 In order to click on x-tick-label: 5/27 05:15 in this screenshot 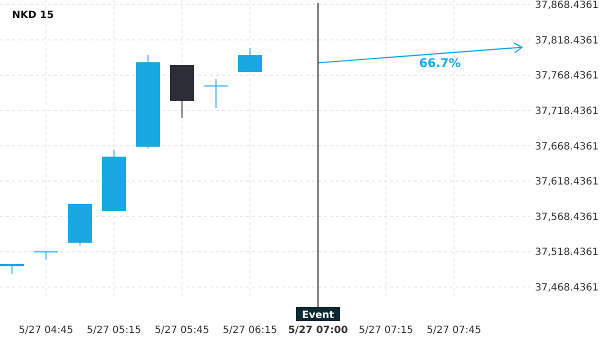, I will do `click(114, 330)`.